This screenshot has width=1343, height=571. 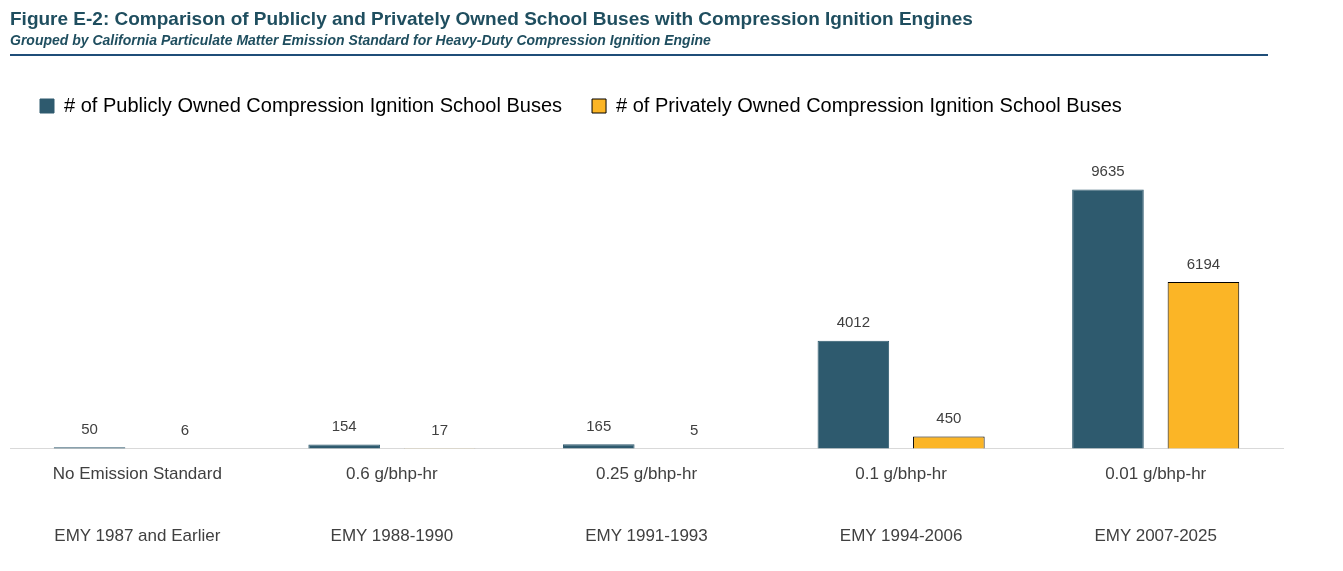 I want to click on data-label: 154, so click(x=344, y=426).